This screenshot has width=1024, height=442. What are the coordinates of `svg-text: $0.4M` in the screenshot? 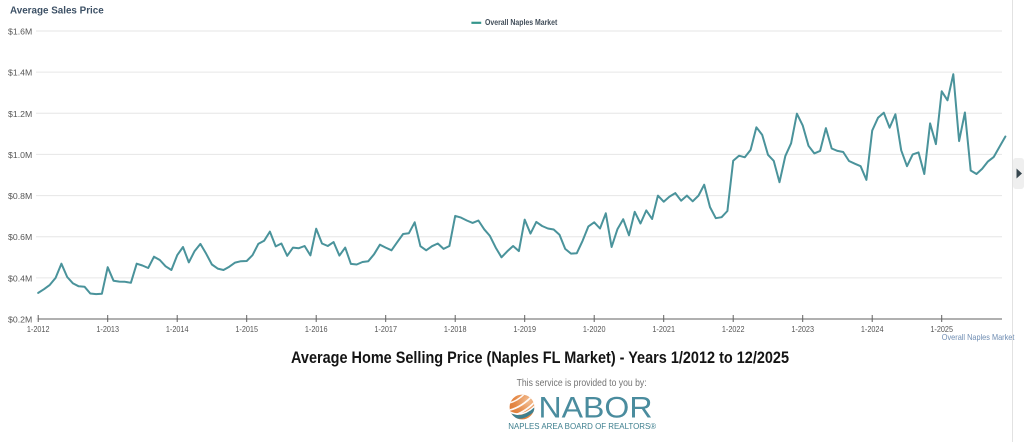 It's located at (20, 278).